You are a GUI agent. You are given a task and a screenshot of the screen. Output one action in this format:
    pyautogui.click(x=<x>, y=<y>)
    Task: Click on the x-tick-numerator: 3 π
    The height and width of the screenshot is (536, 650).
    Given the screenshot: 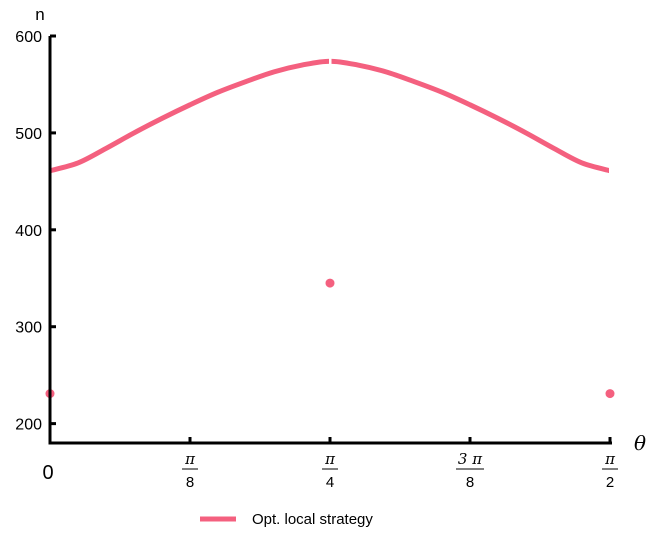 What is the action you would take?
    pyautogui.click(x=470, y=459)
    